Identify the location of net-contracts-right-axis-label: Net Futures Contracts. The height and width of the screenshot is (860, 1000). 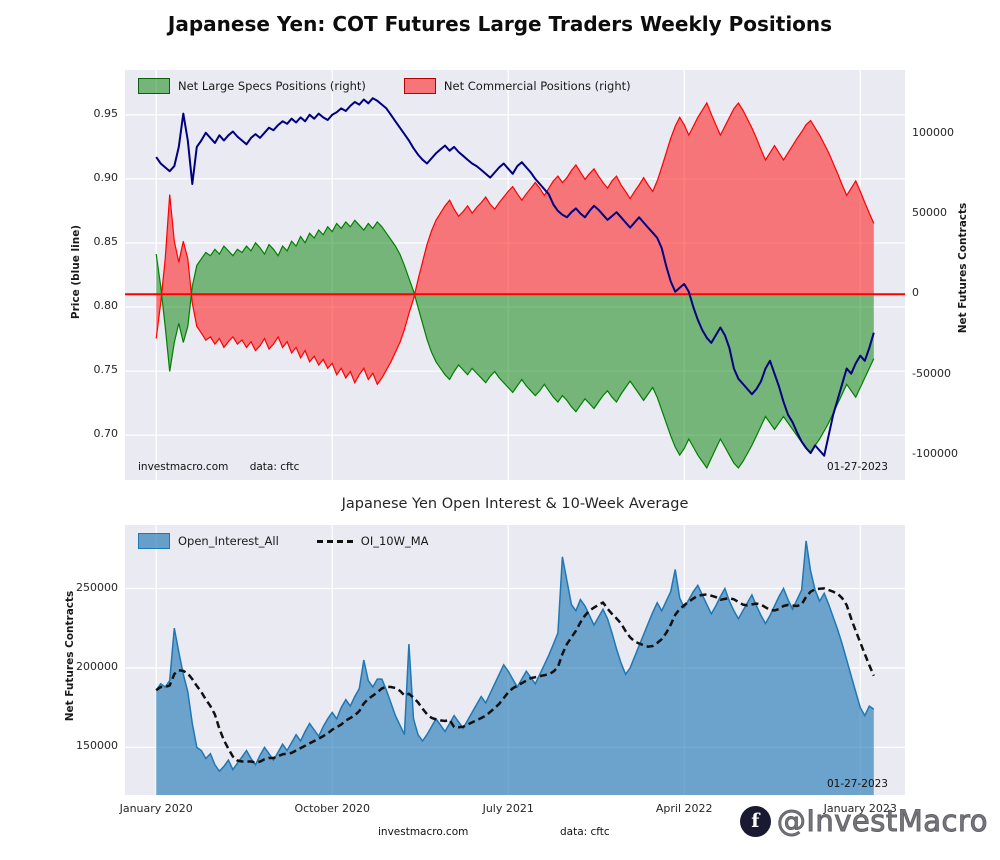
(963, 268).